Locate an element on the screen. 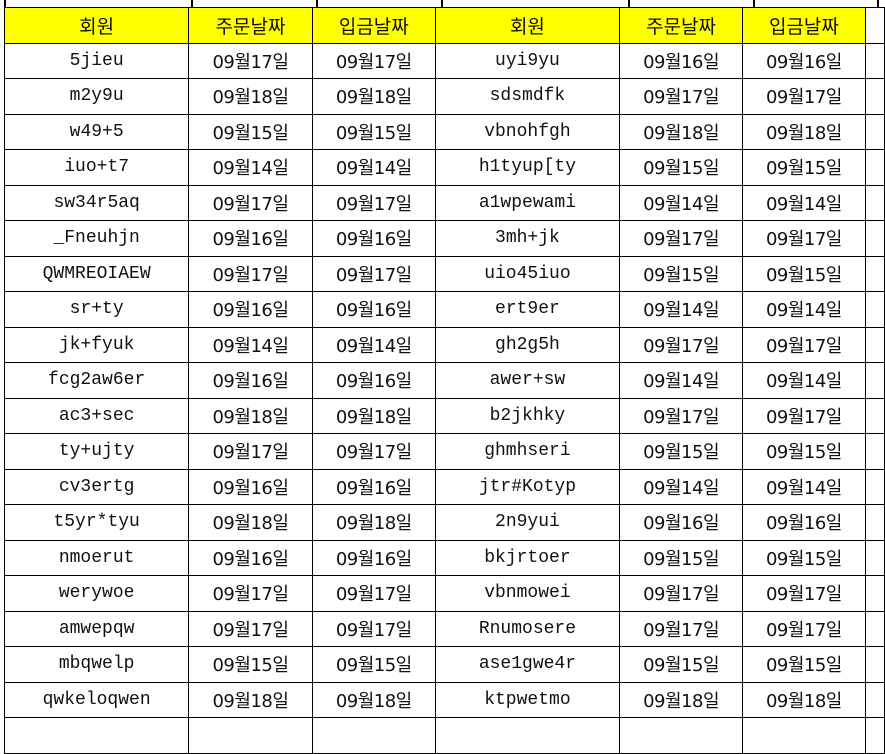 This screenshot has height=754, width=885. member-cell: QWMREOIAEW is located at coordinates (96, 273).